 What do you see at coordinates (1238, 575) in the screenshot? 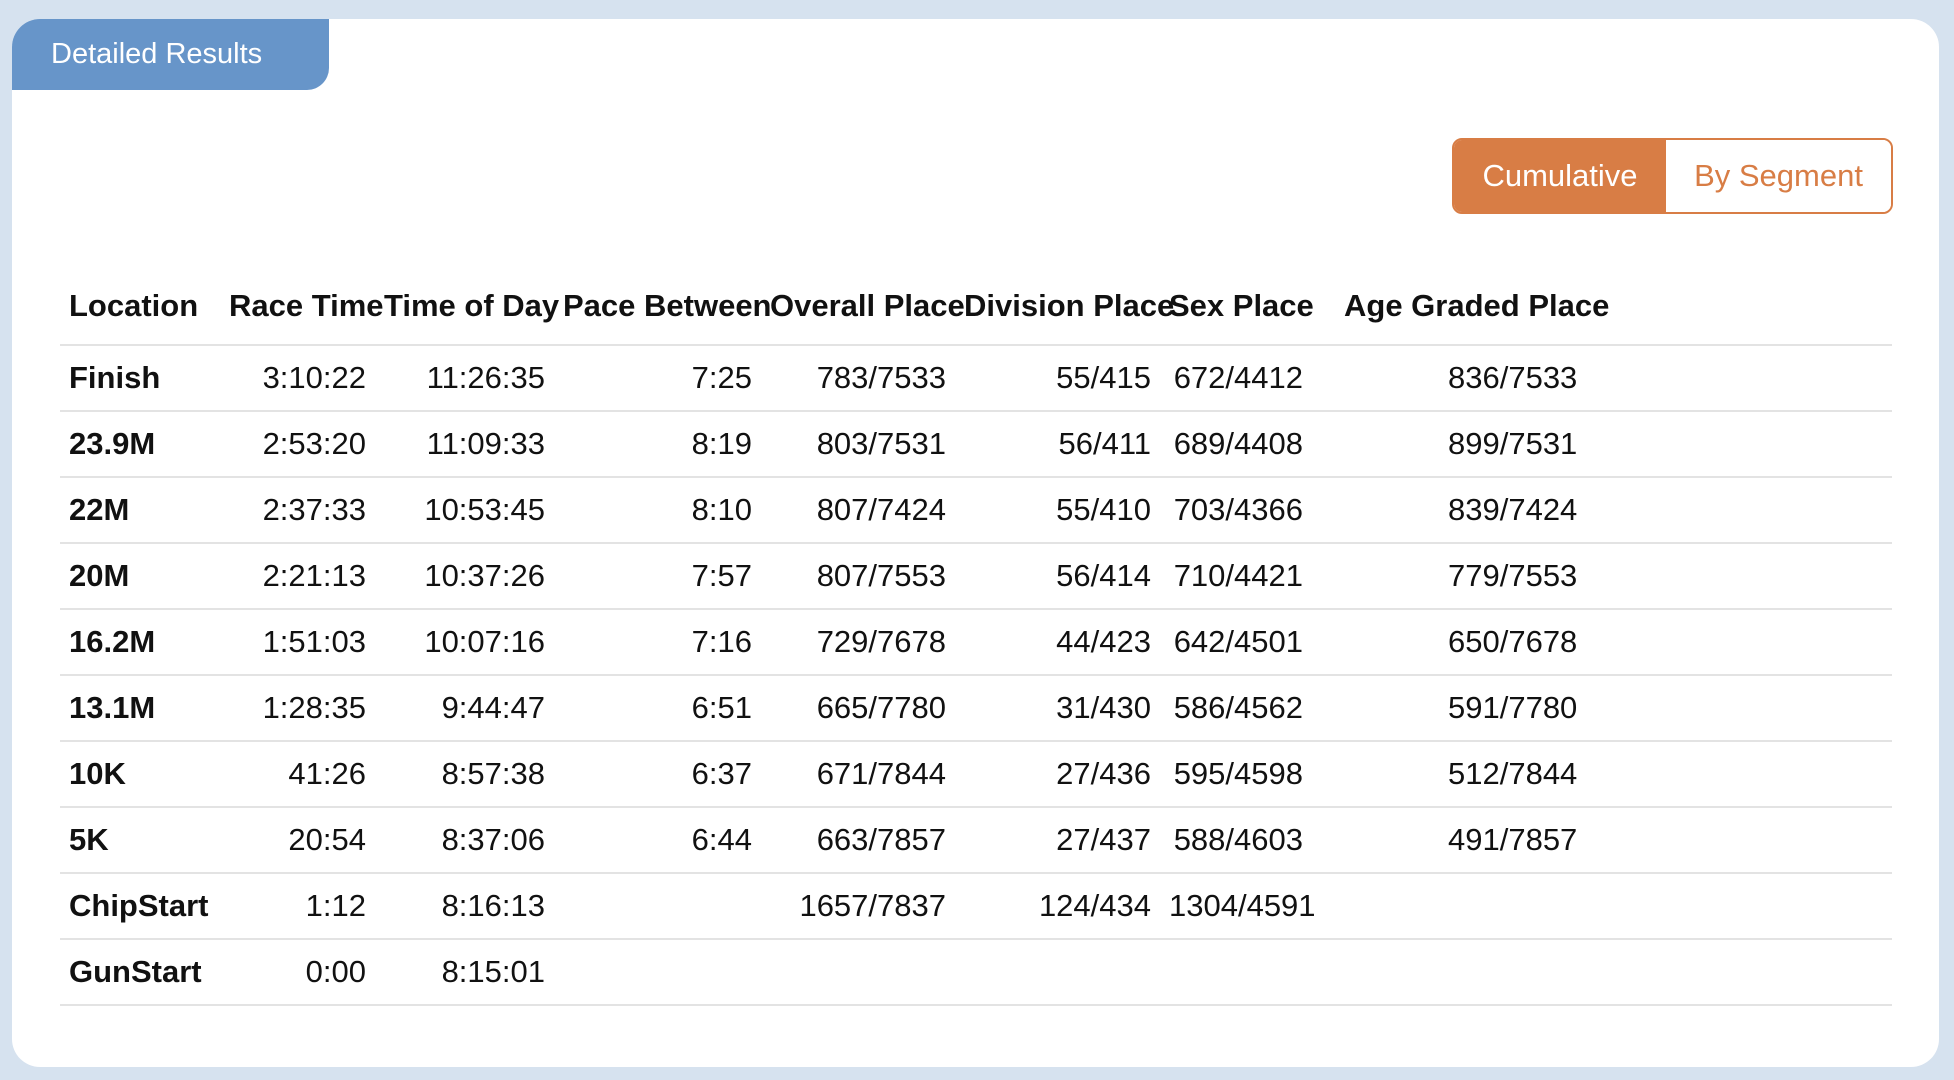
I see `cell-sex-place: 710/4421` at bounding box center [1238, 575].